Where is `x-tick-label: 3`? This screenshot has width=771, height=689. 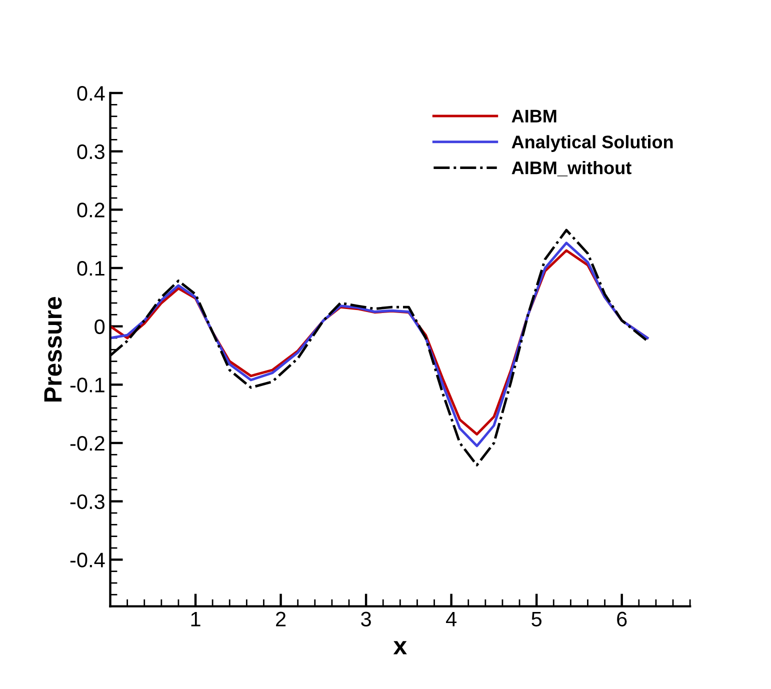 x-tick-label: 3 is located at coordinates (366, 619).